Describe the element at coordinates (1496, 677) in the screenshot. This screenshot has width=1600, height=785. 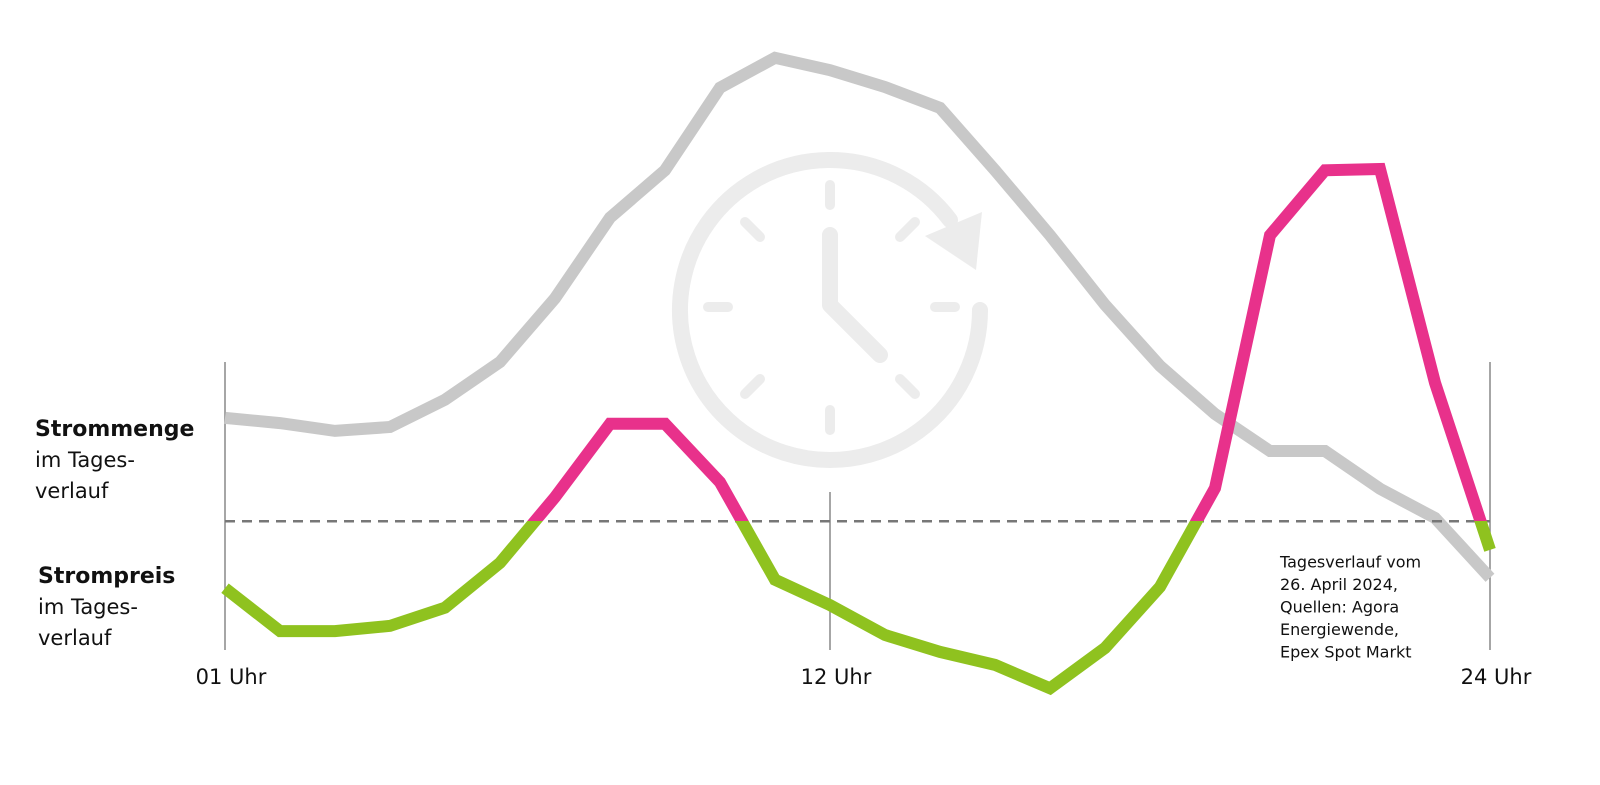
I see `x-tick-label: 24 Uhr` at that location.